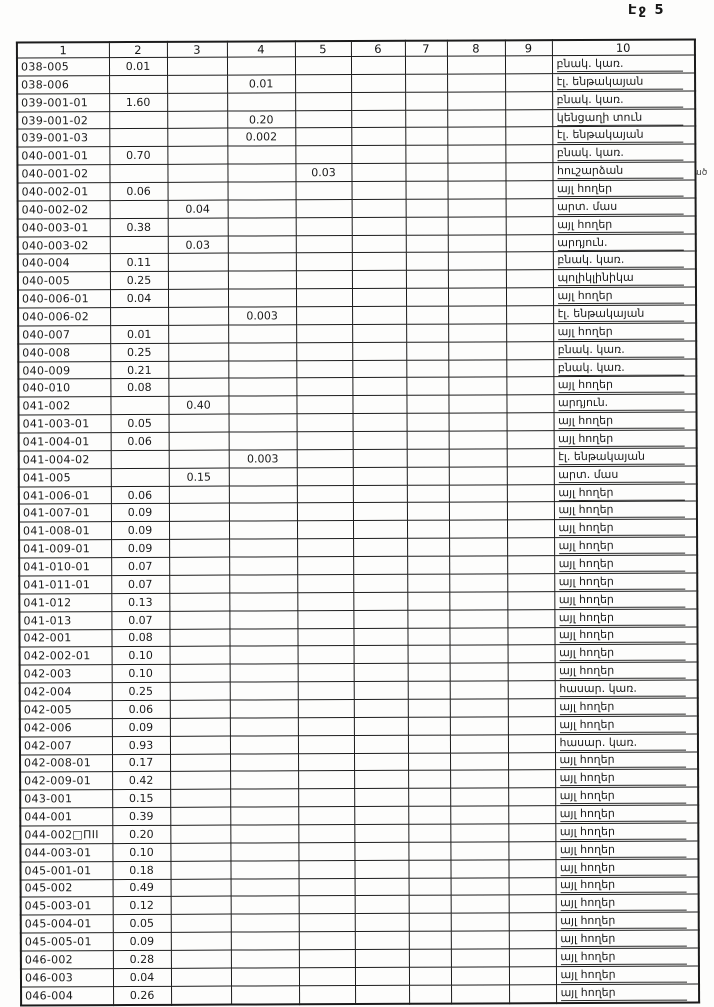 This screenshot has width=714, height=1007. I want to click on parcel-code-cell: 040-009, so click(64, 370).